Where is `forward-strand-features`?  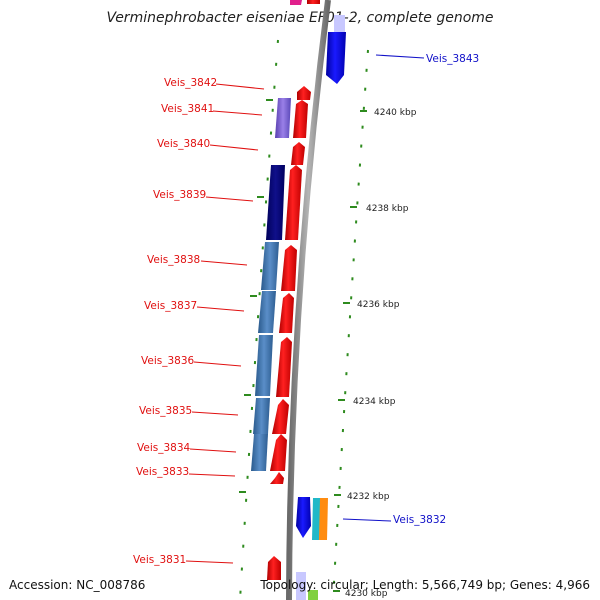
forward-strand-features is located at coordinates (293, 290).